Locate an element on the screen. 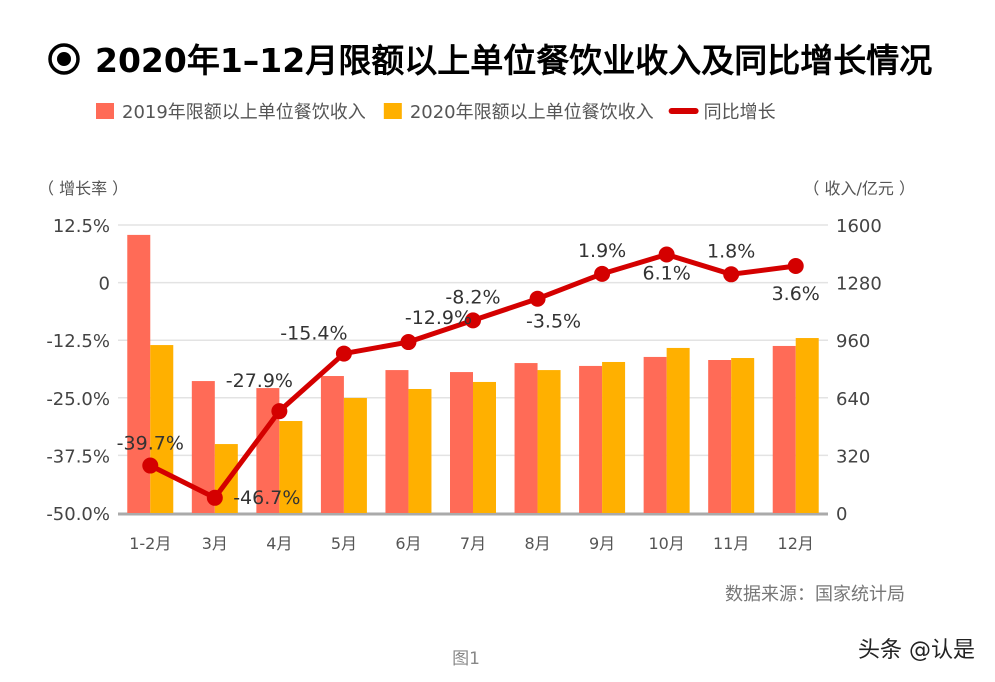  data-label: -39.7% is located at coordinates (150, 444).